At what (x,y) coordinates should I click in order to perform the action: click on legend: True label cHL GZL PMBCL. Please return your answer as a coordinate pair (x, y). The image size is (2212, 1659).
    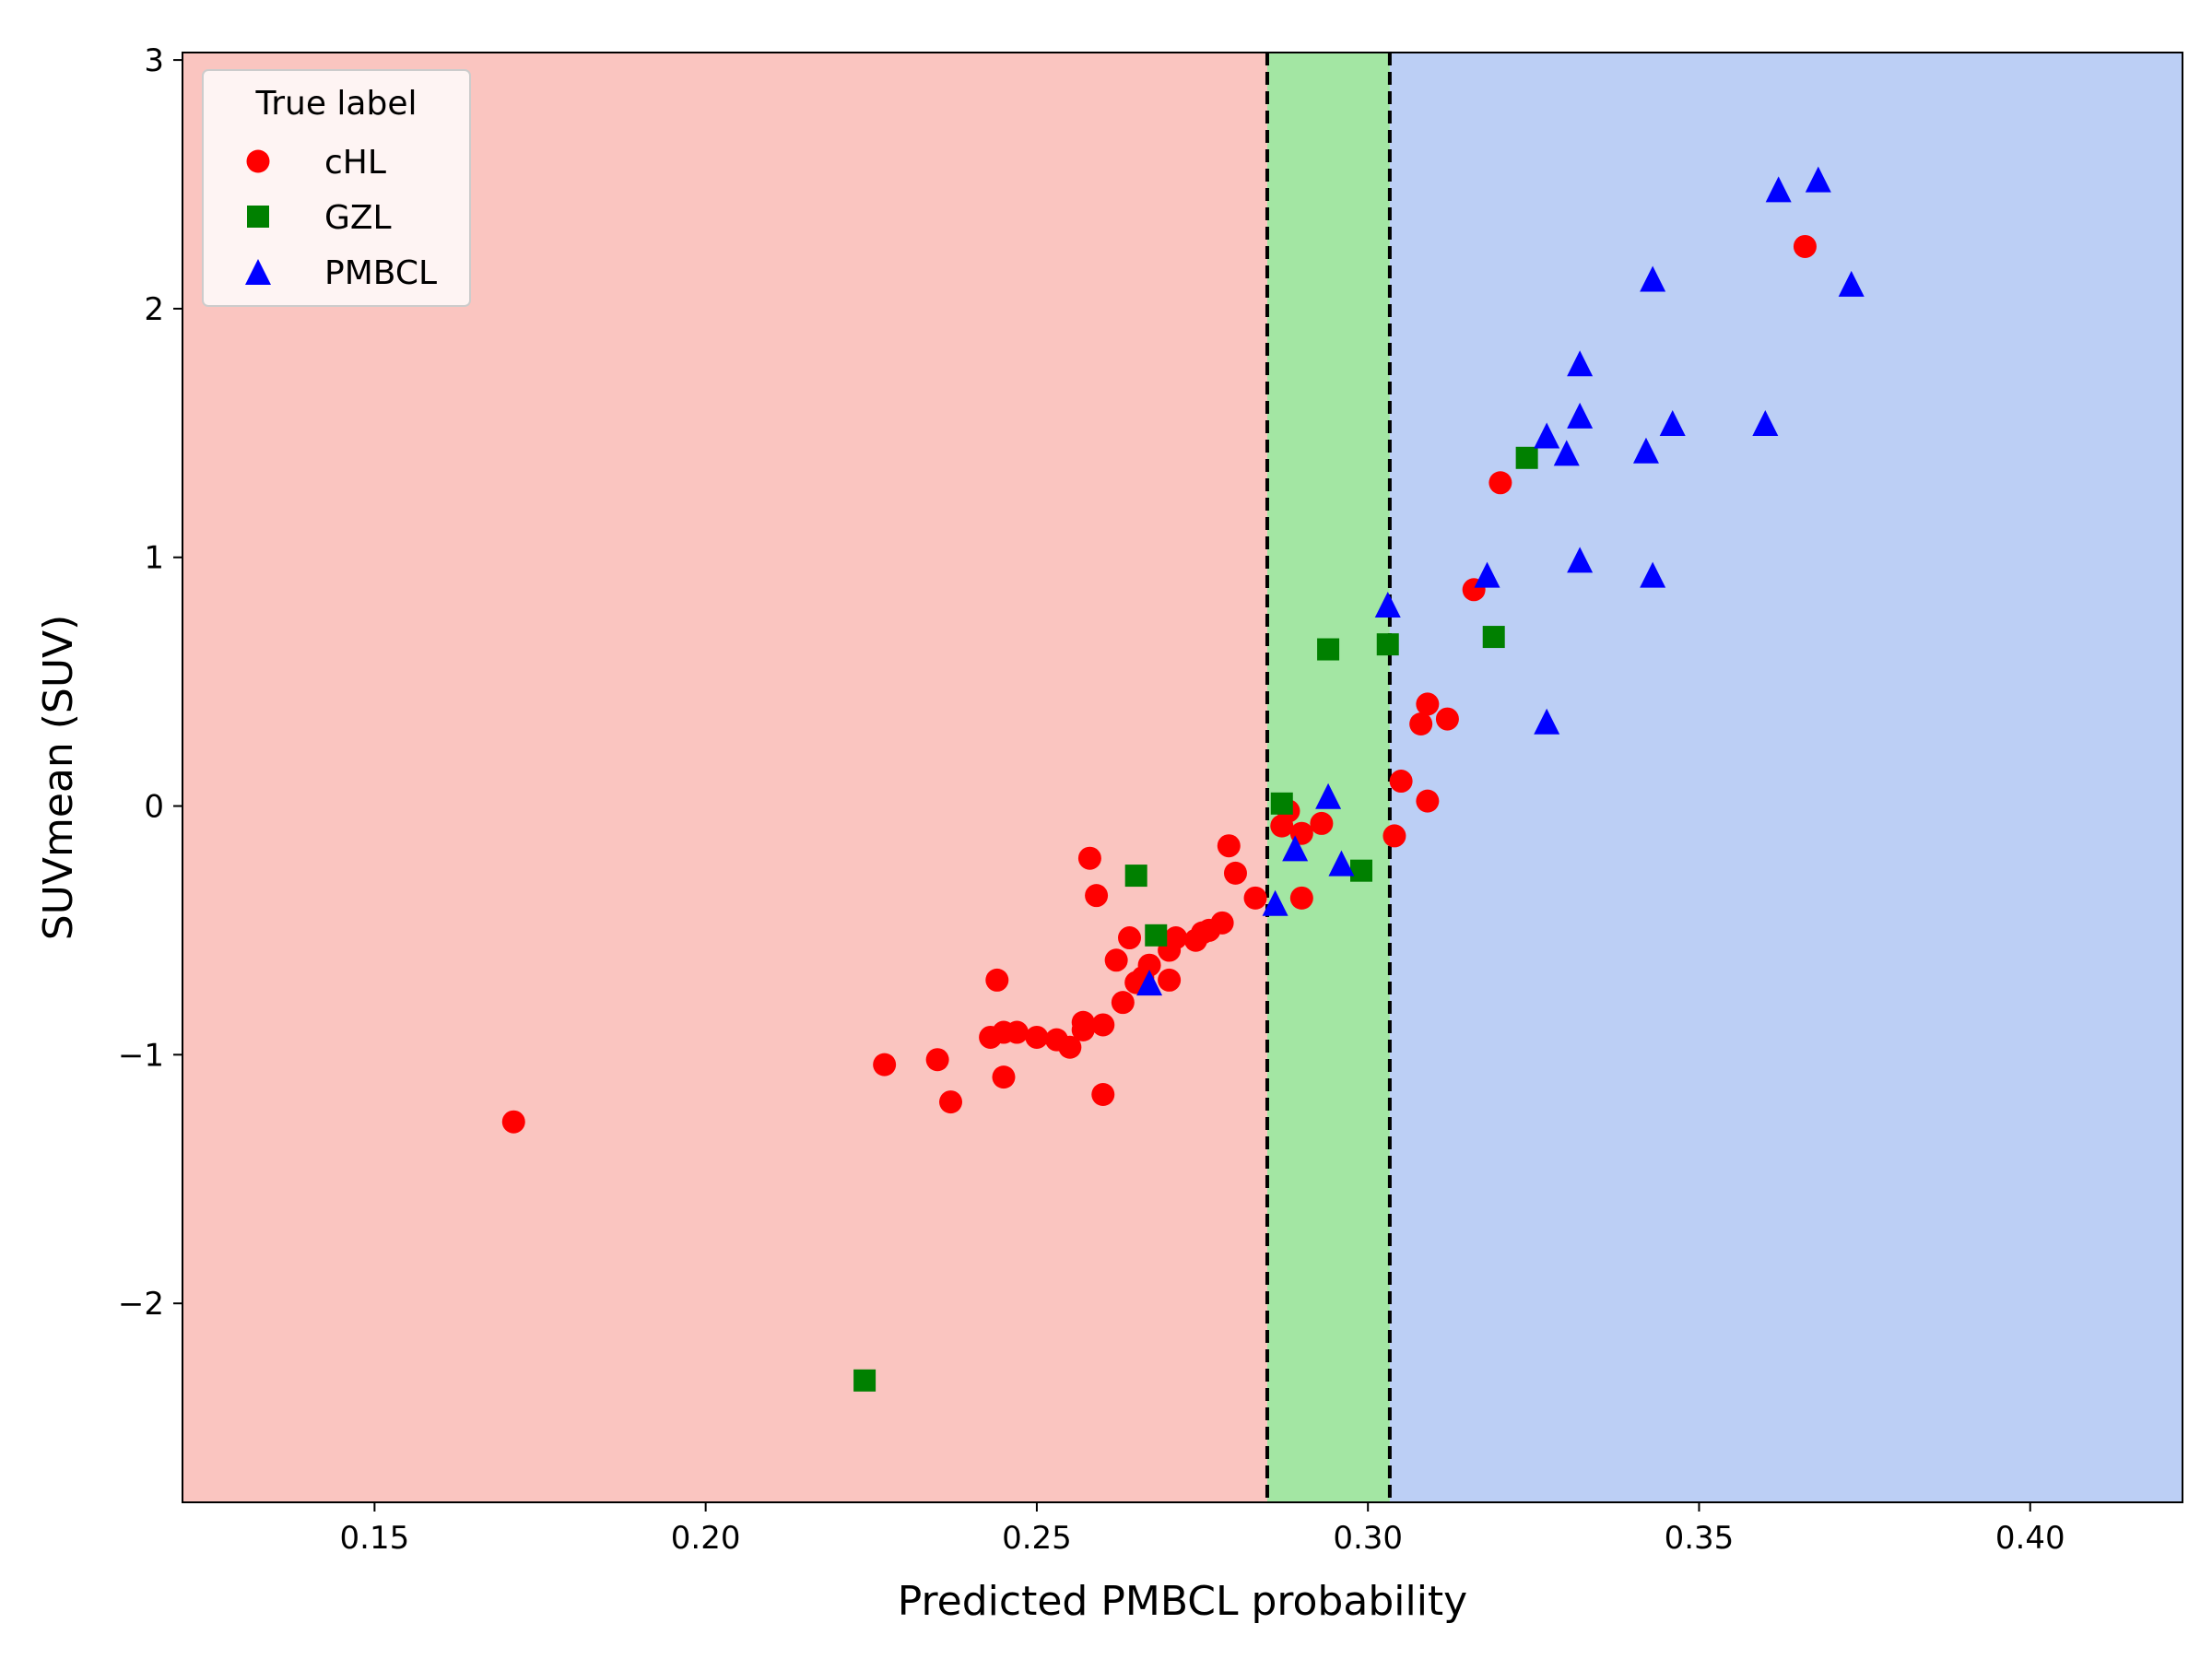
    Looking at the image, I should click on (336, 188).